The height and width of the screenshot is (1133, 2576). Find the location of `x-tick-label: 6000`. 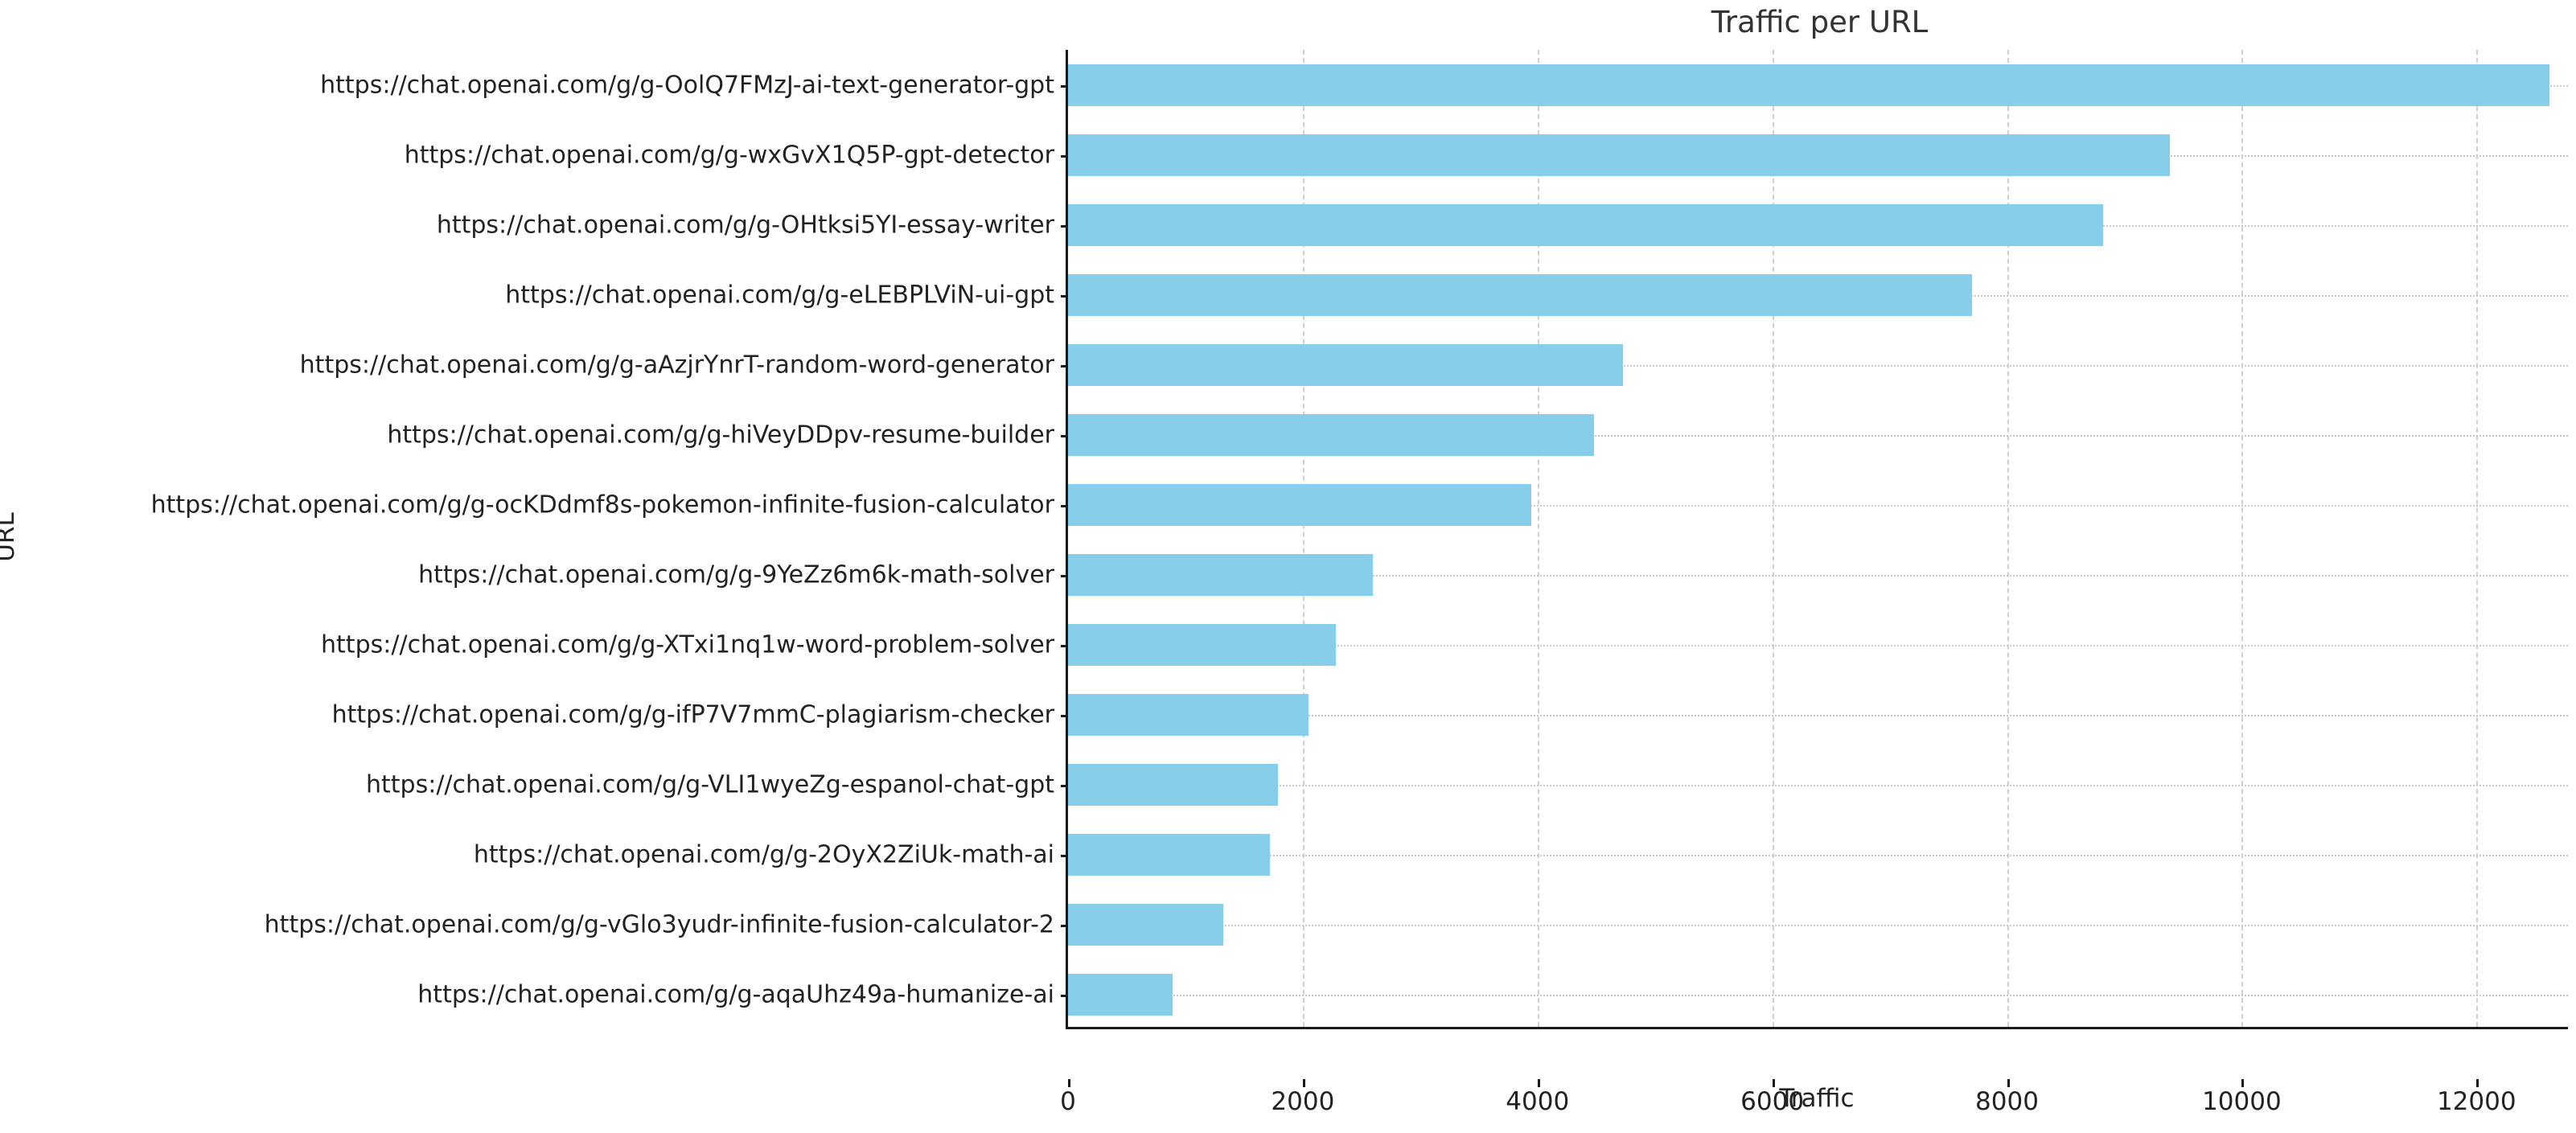

x-tick-label: 6000 is located at coordinates (1772, 1101).